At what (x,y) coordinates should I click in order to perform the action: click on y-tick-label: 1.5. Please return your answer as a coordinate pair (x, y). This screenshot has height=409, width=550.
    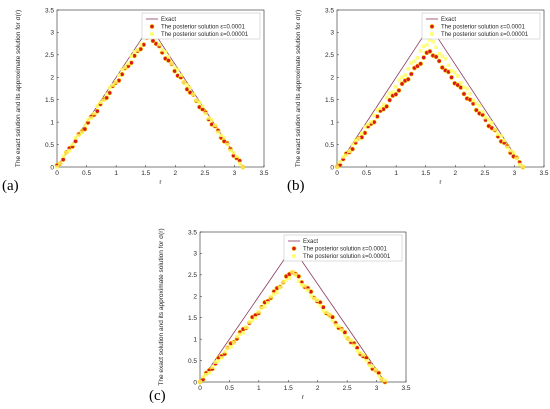
    Looking at the image, I should click on (192, 318).